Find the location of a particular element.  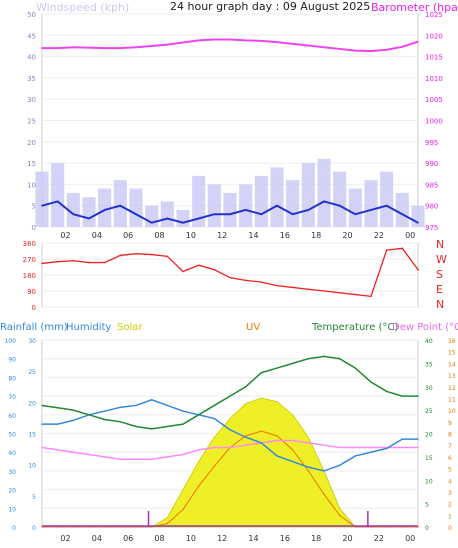

humidity-tick-label: 30 is located at coordinates (12, 472).